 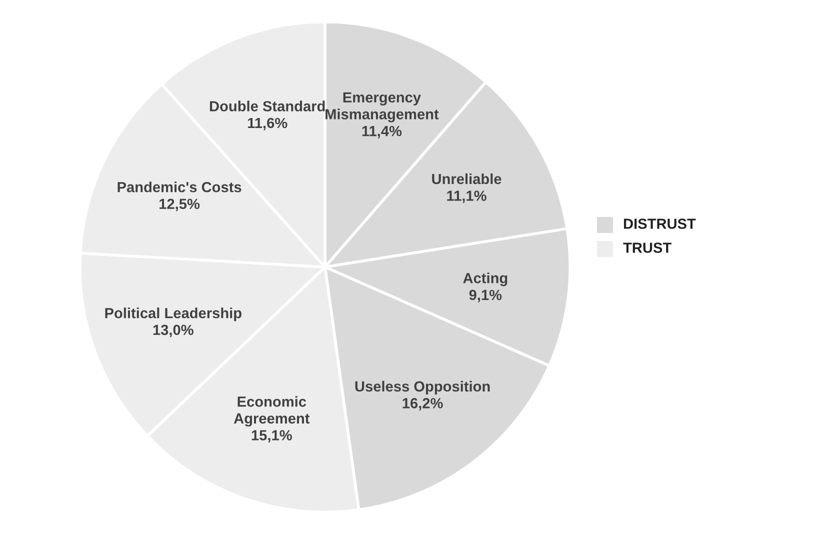 I want to click on slice-label: Useless Opposition, so click(x=422, y=387).